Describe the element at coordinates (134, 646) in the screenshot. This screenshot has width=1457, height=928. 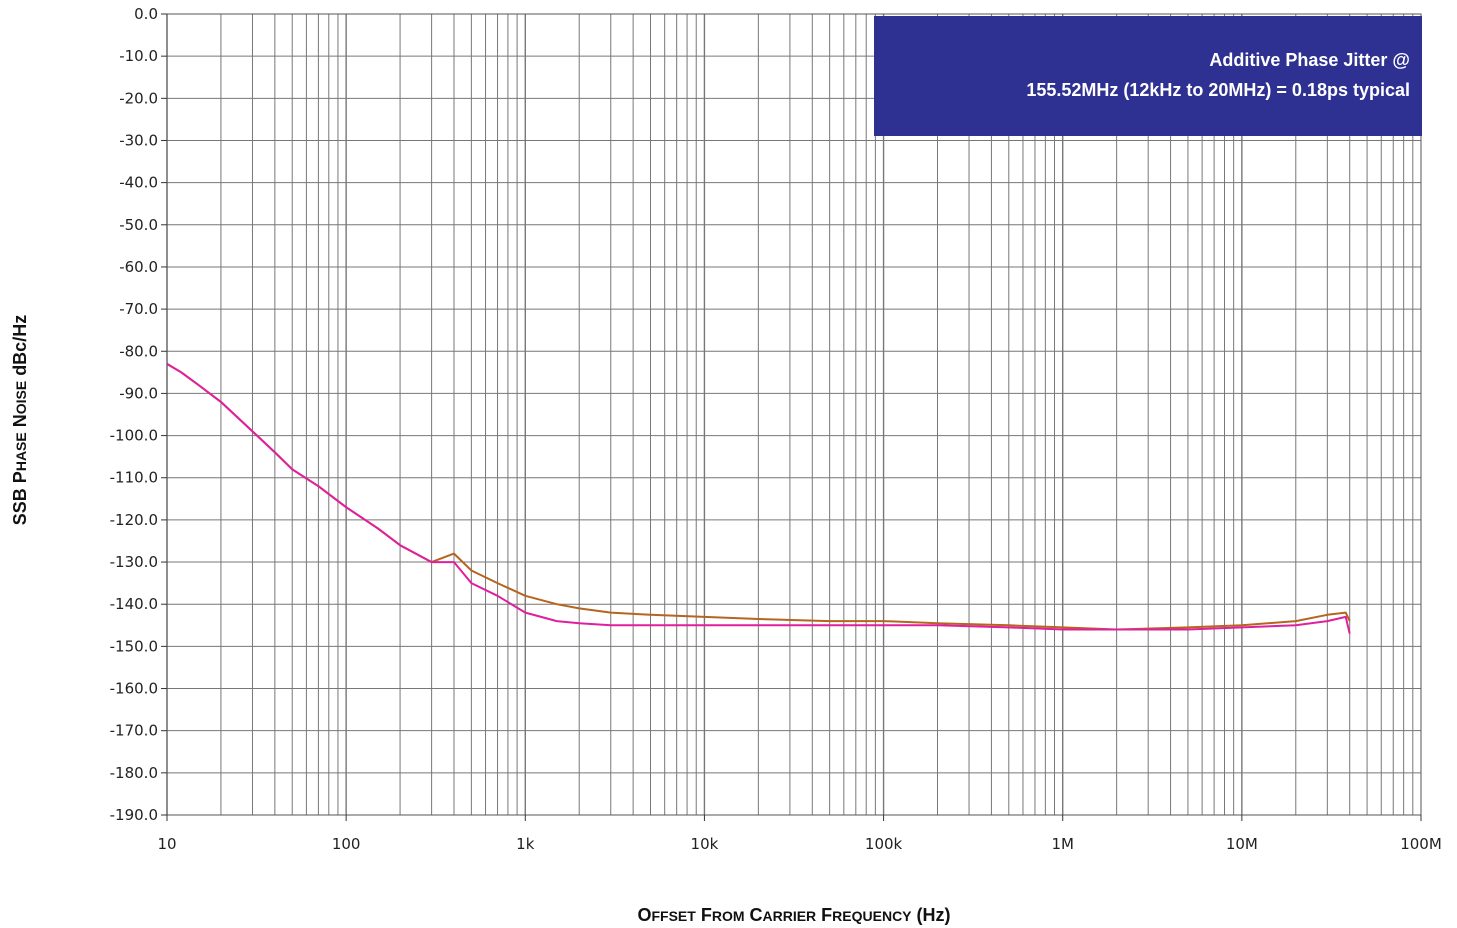
I see `y-tick-label: -150.0` at that location.